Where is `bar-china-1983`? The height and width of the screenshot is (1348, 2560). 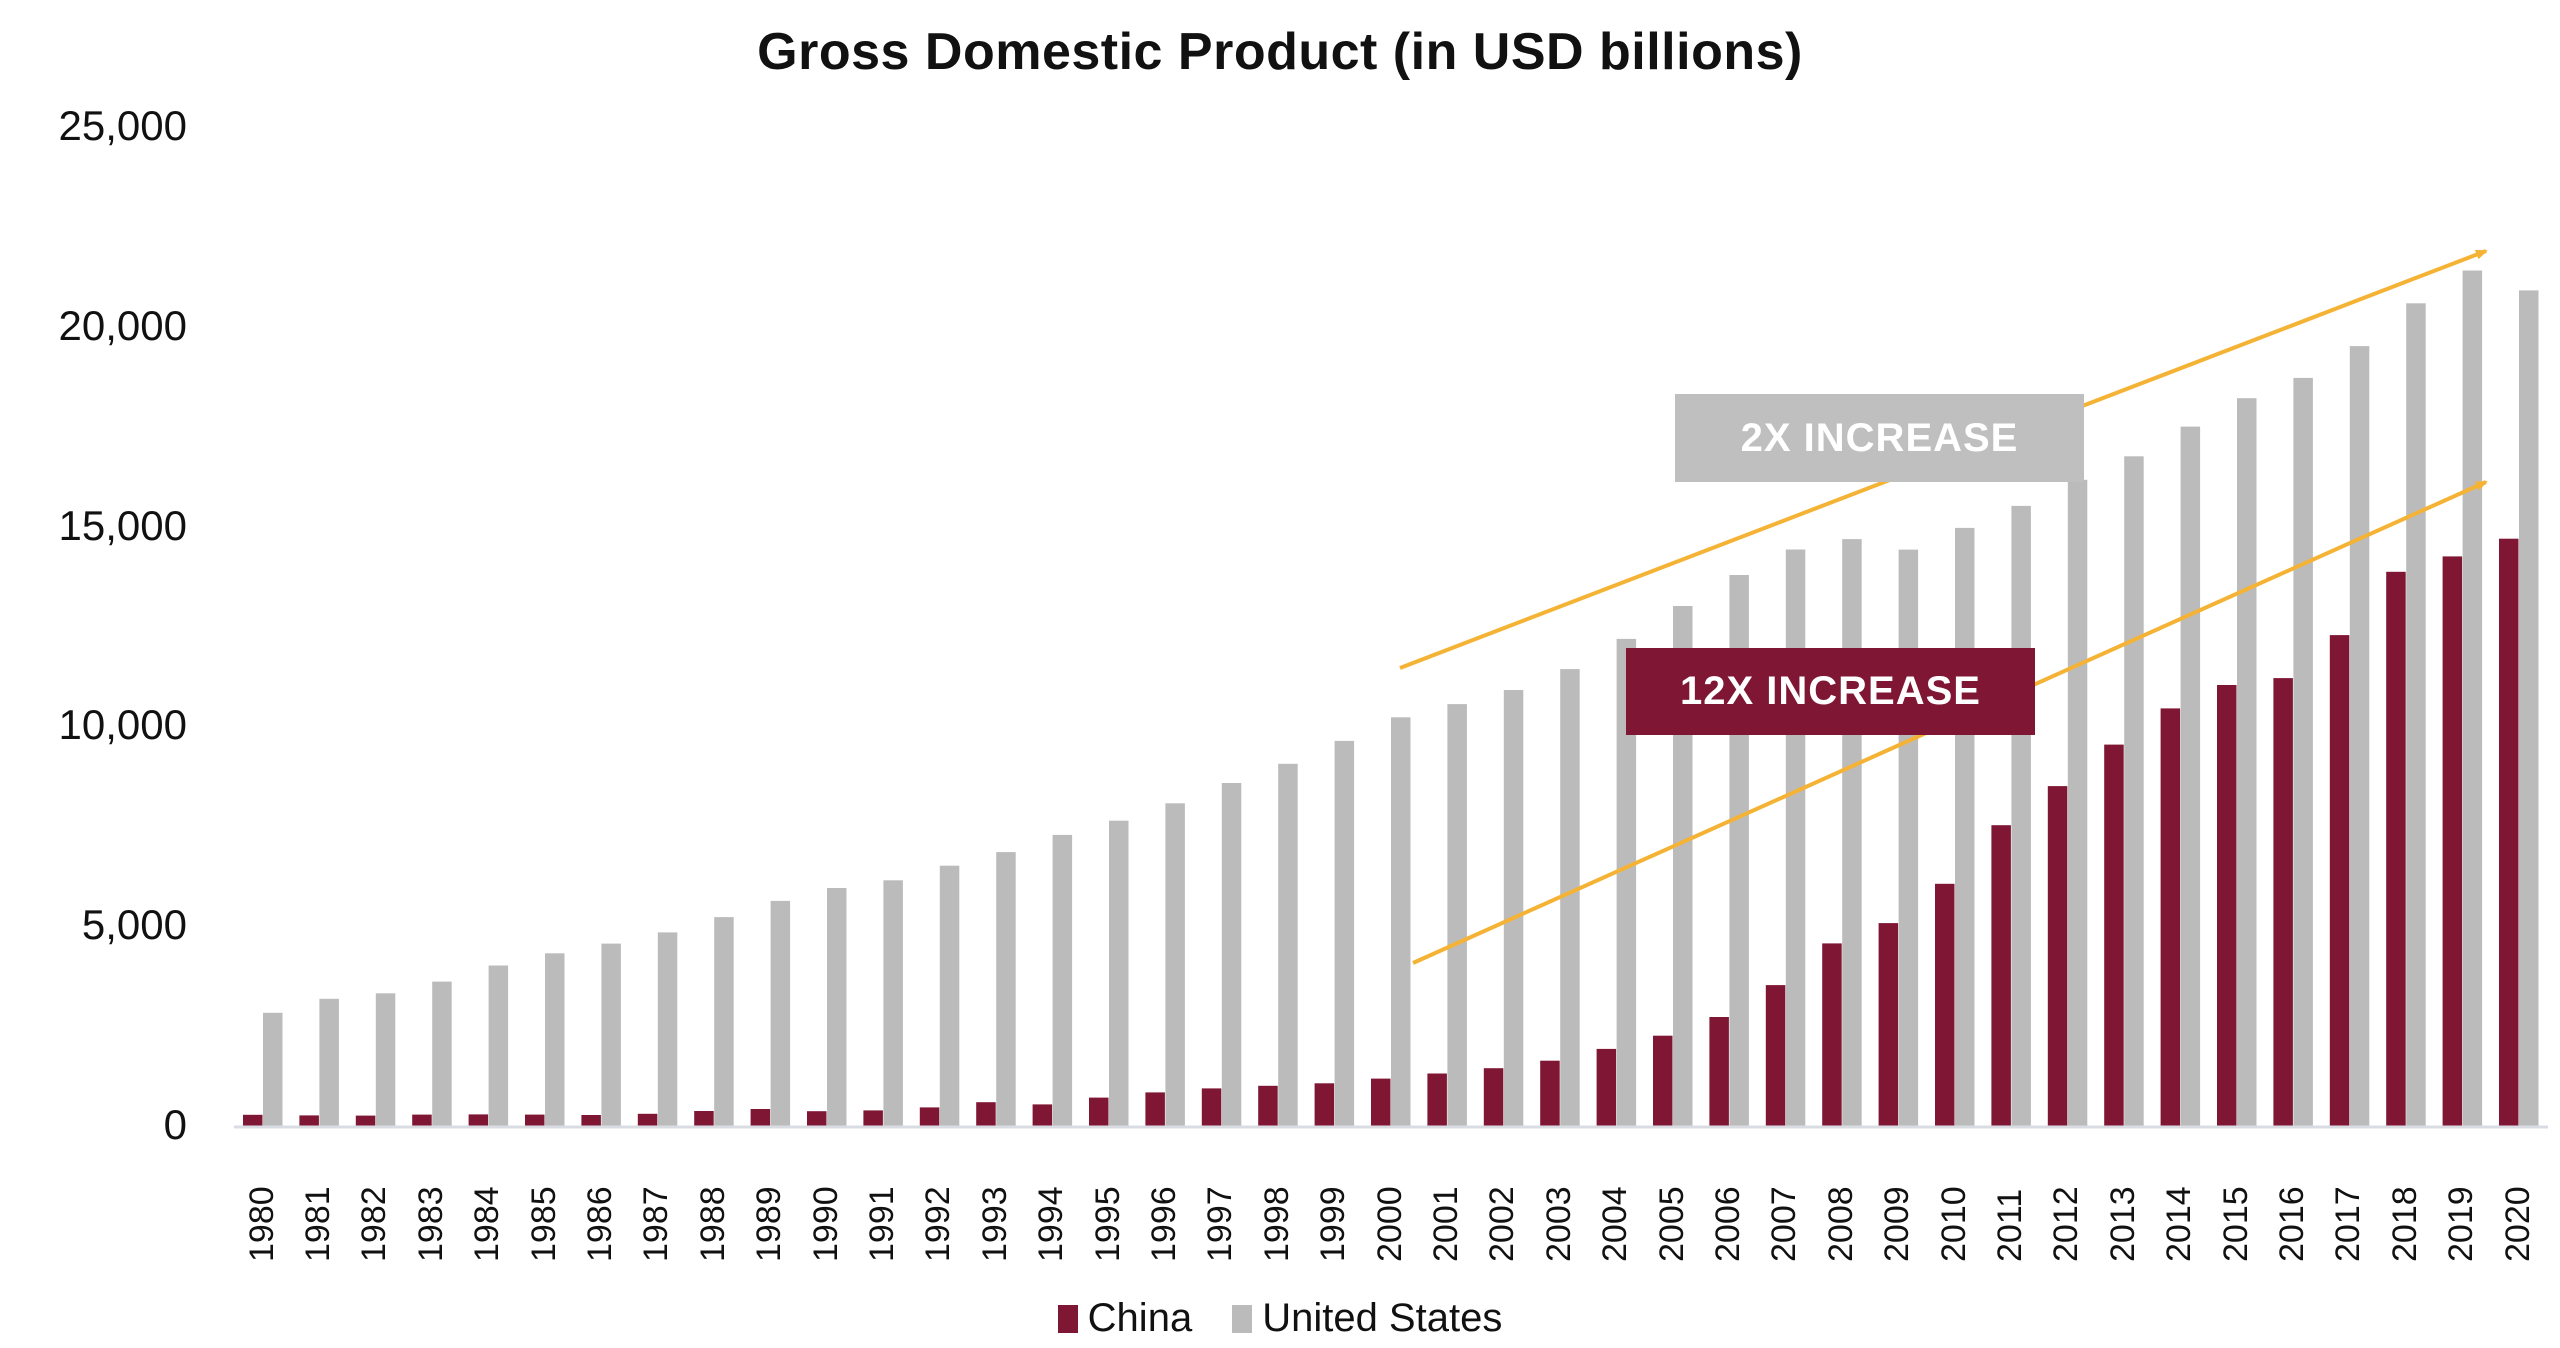 bar-china-1983 is located at coordinates (422, 1120).